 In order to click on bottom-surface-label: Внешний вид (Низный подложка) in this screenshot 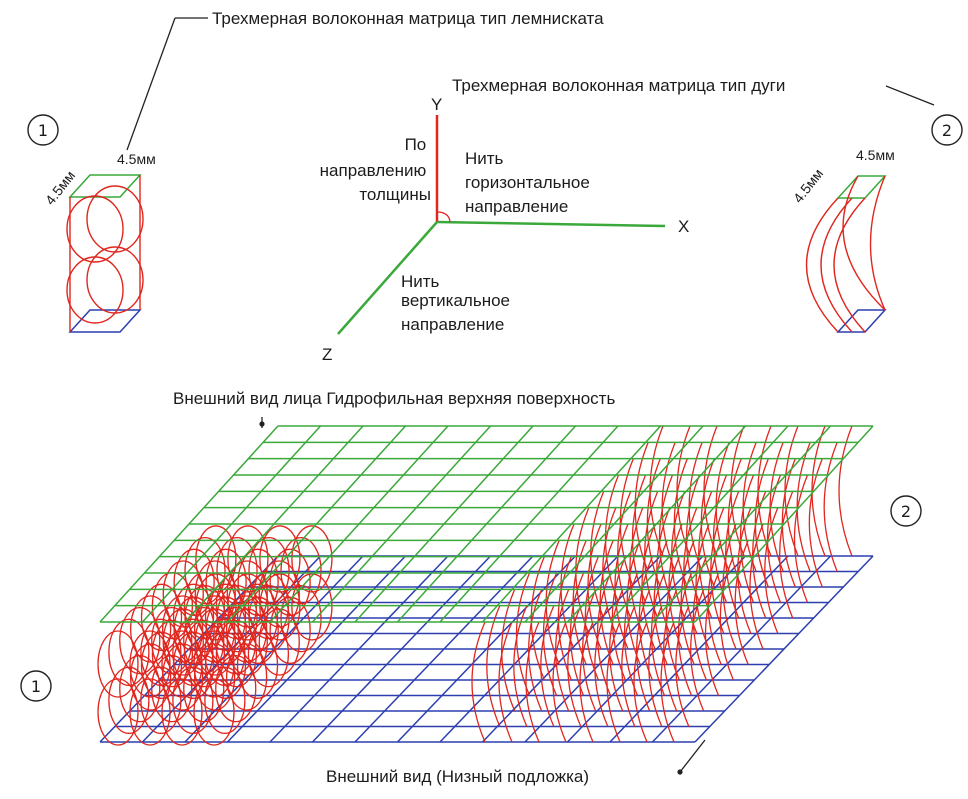, I will do `click(457, 776)`.